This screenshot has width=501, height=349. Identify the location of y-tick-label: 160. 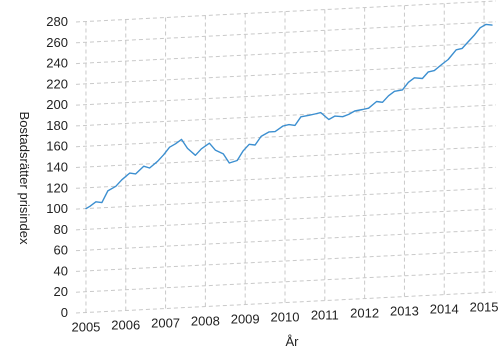
(57, 146).